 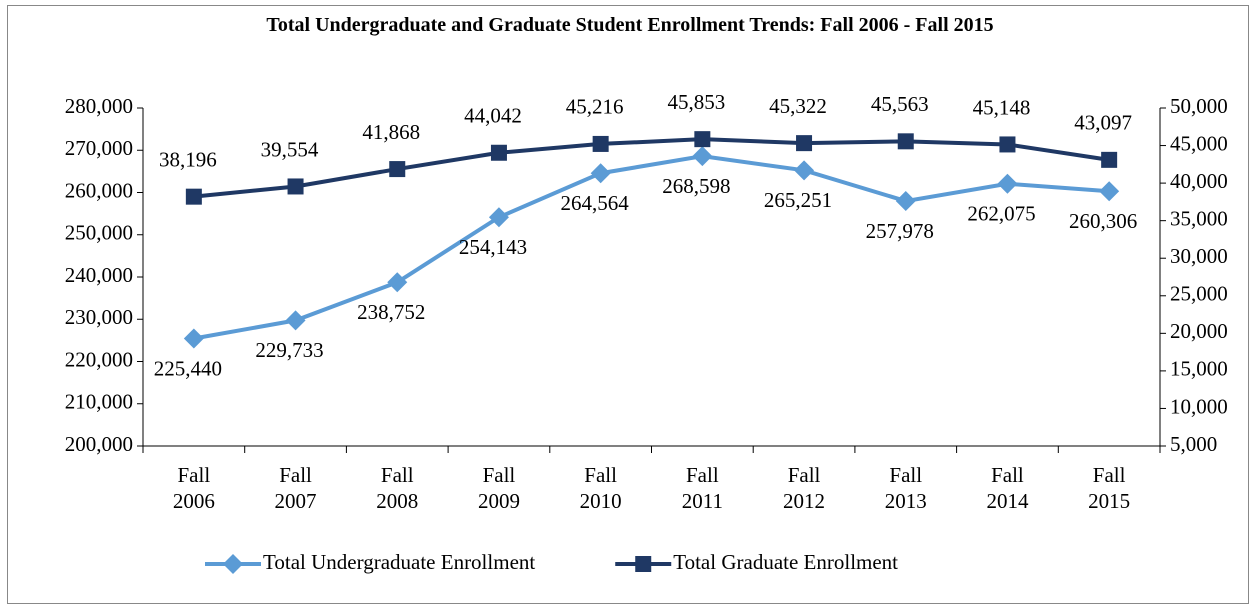 What do you see at coordinates (1199, 369) in the screenshot?
I see `y2-tick-label: 15,000` at bounding box center [1199, 369].